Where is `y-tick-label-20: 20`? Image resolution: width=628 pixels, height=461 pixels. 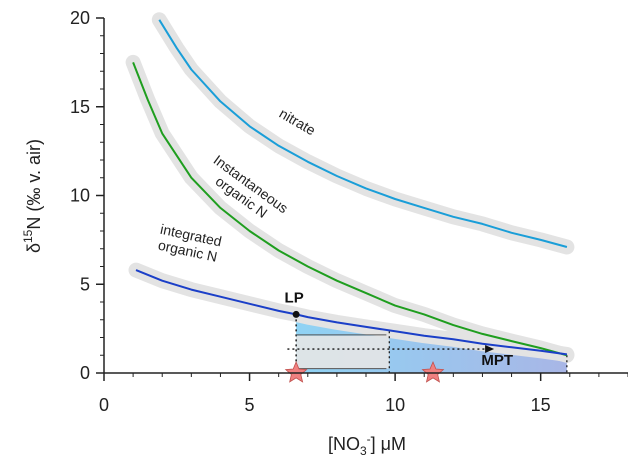
y-tick-label-20: 20 is located at coordinates (80, 18).